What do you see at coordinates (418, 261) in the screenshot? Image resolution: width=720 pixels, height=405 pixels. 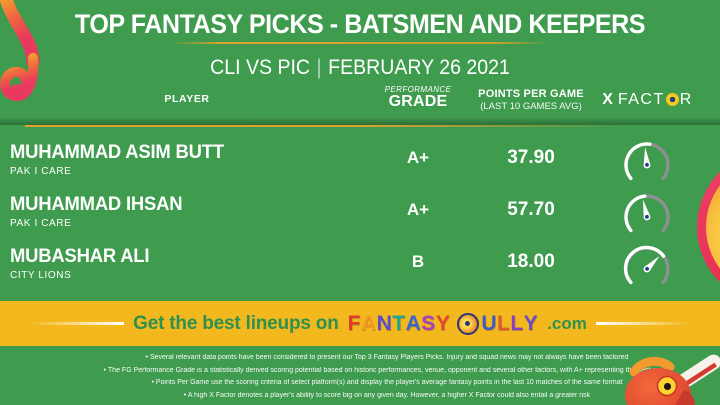 I see `player-grade: B` at bounding box center [418, 261].